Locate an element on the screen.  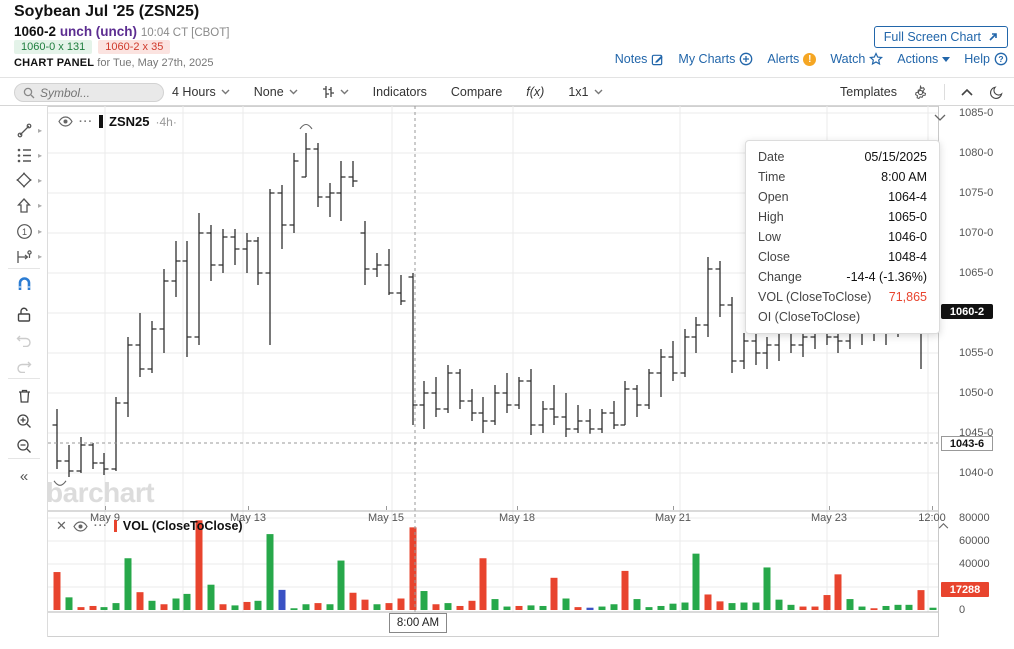
current-volume-badge: 17288 is located at coordinates (965, 589).